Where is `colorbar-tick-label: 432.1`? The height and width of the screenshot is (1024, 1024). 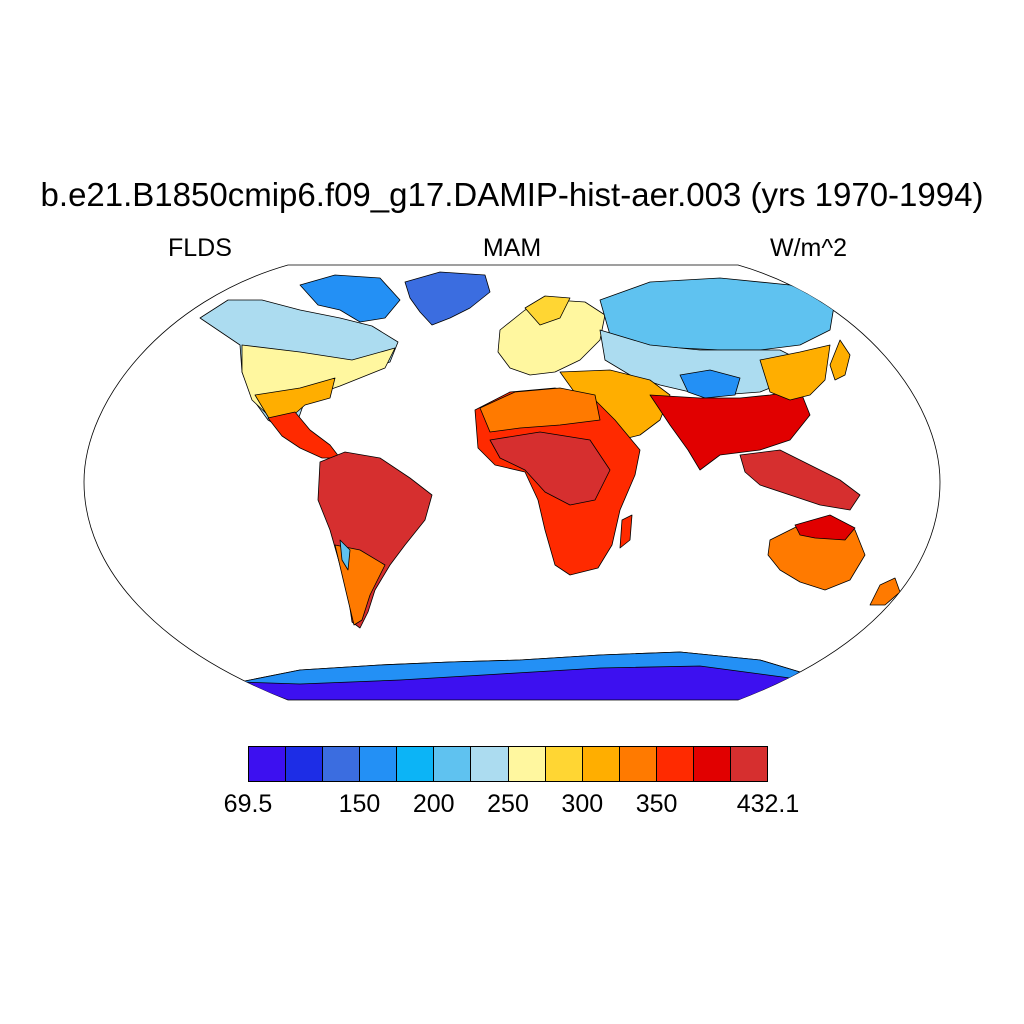
colorbar-tick-label: 432.1 is located at coordinates (768, 804).